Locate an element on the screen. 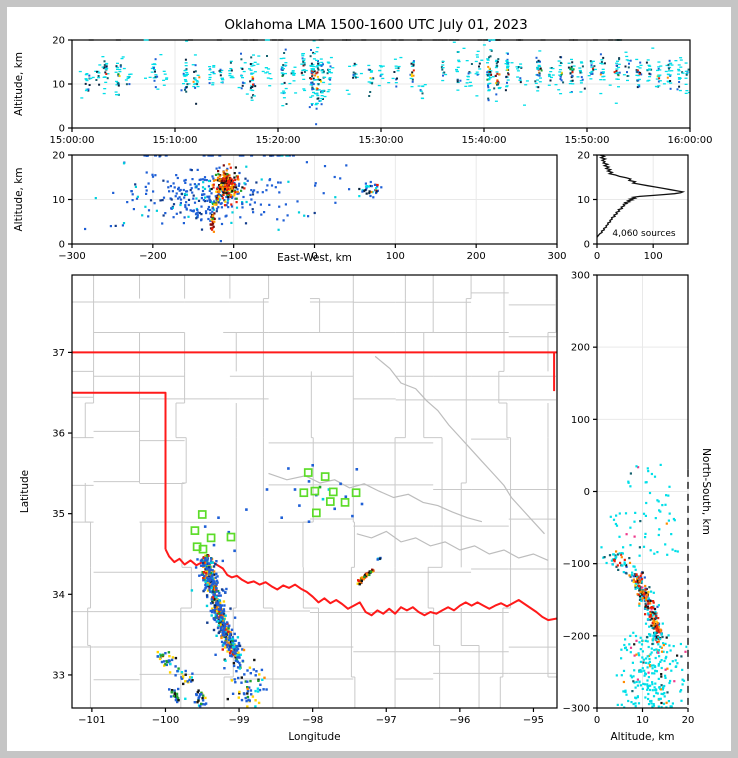  svg-text: 36 is located at coordinates (58, 434).